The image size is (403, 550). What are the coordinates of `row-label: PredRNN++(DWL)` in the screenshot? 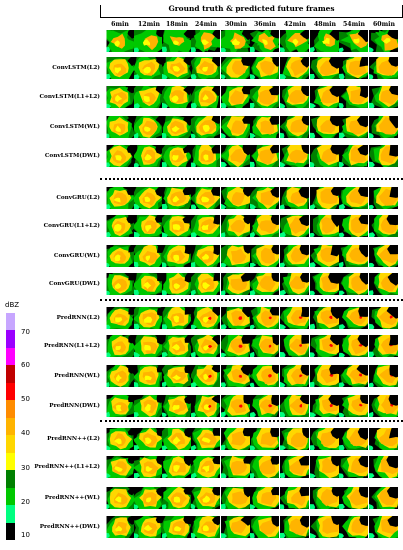 It's located at (69, 527).